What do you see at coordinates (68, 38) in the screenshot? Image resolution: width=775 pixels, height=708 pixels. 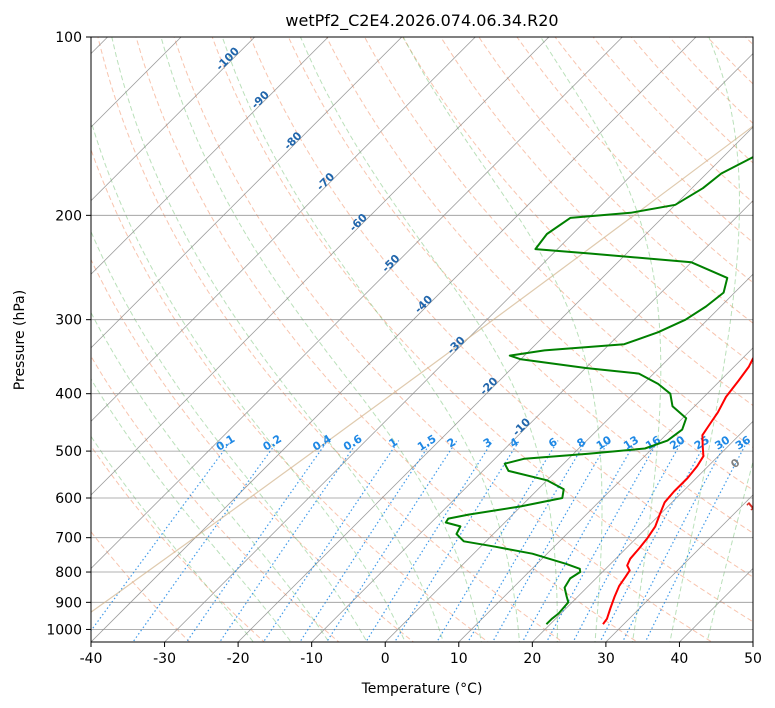 I see `y-tick-label: 100` at bounding box center [68, 38].